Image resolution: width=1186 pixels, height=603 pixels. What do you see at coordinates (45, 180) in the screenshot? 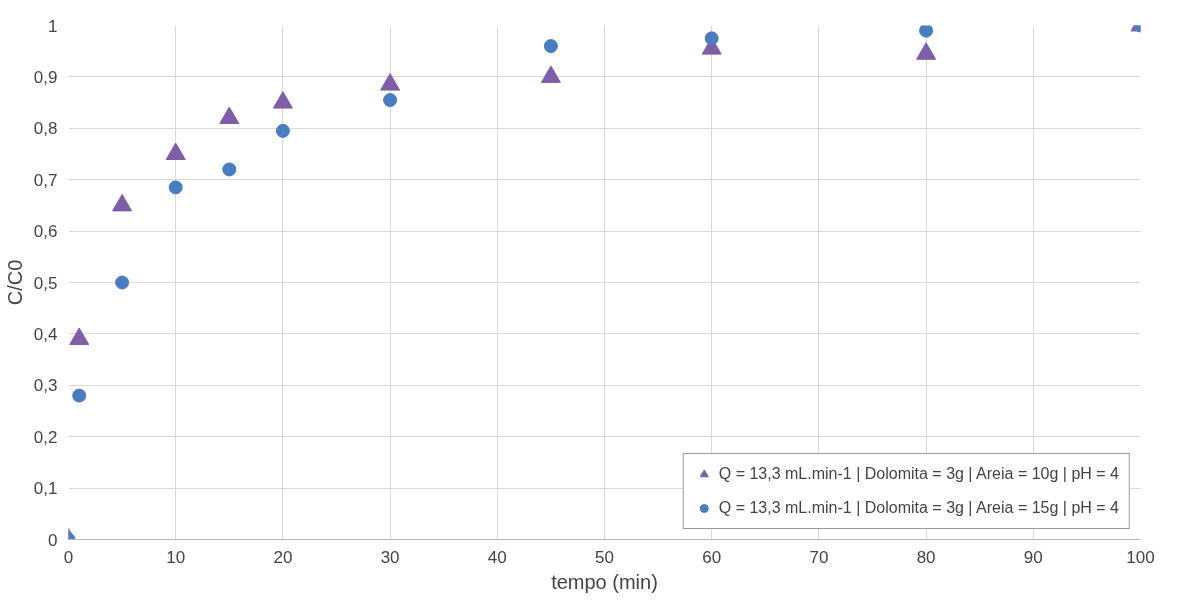
I see `y-tick-label: 0,7` at bounding box center [45, 180].